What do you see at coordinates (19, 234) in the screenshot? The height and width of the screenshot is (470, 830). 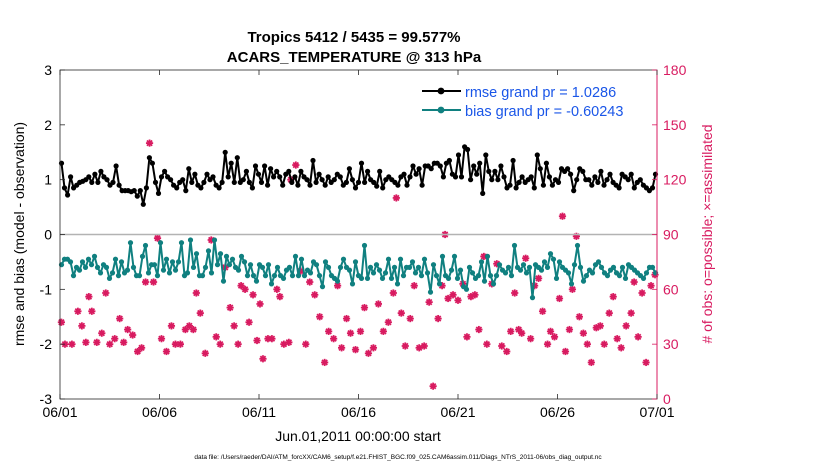 I see `y-axis-left-label: rmse and bias (model - observation)` at bounding box center [19, 234].